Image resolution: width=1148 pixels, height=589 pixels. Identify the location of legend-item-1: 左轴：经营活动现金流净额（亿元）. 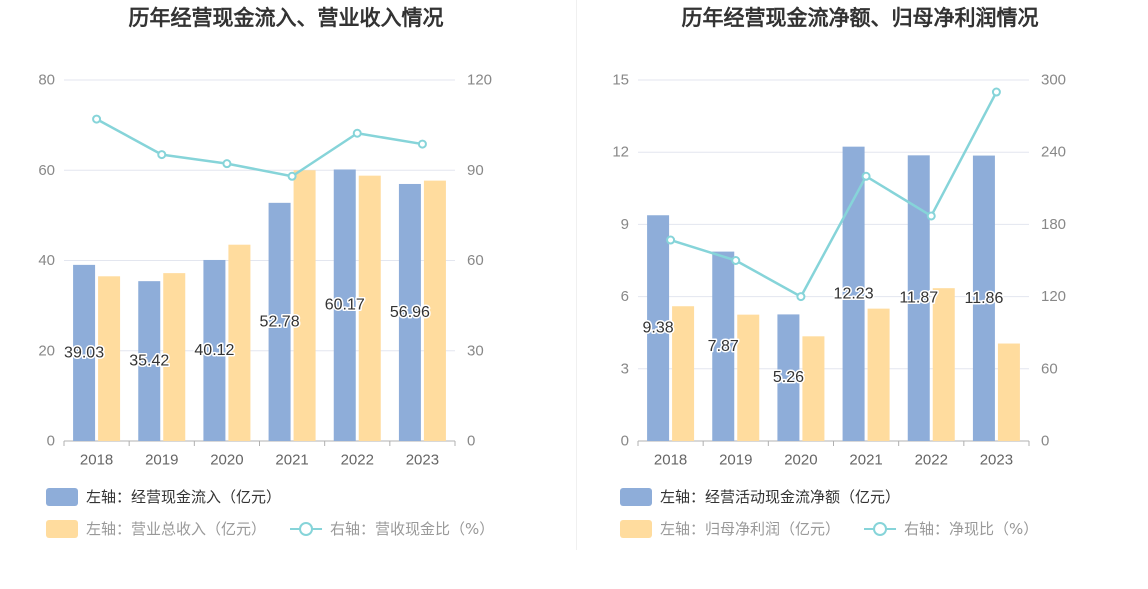
(780, 497).